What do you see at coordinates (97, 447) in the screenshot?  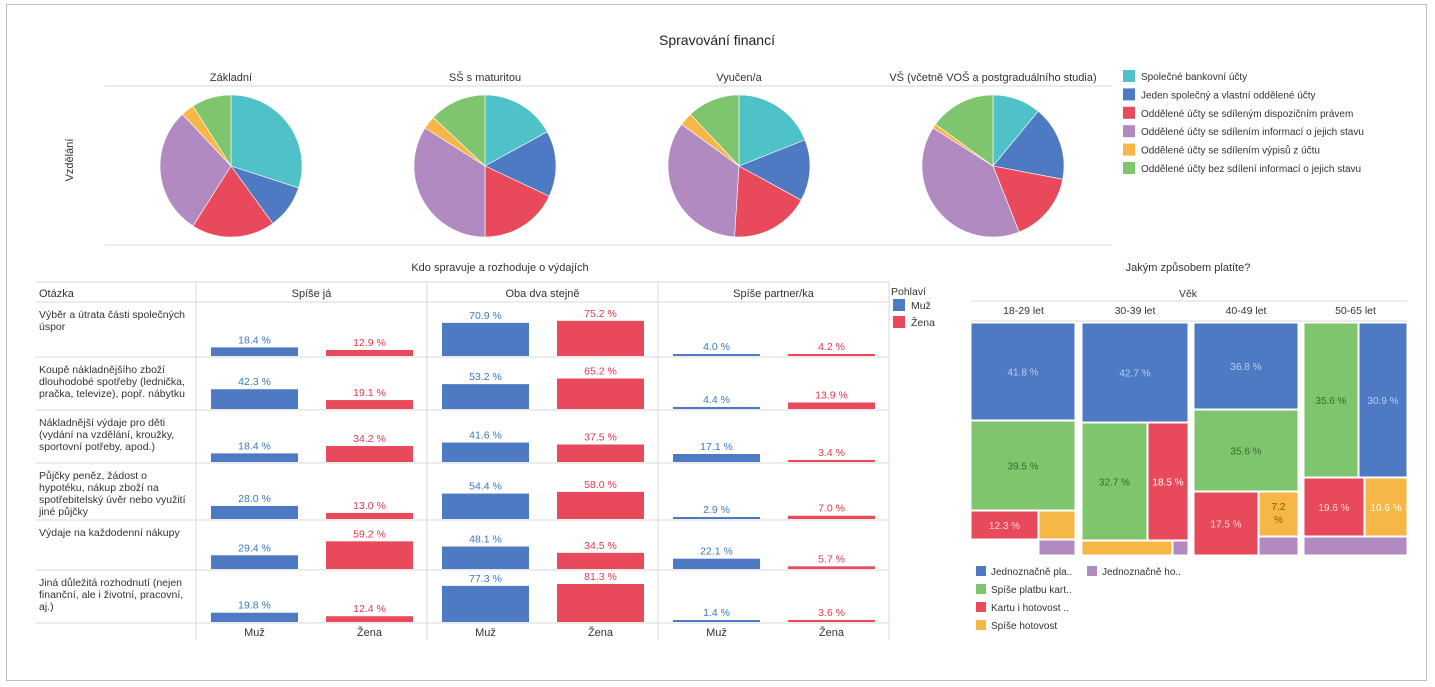 I see `bar-row-label: sportovní potřeby, apod.)` at bounding box center [97, 447].